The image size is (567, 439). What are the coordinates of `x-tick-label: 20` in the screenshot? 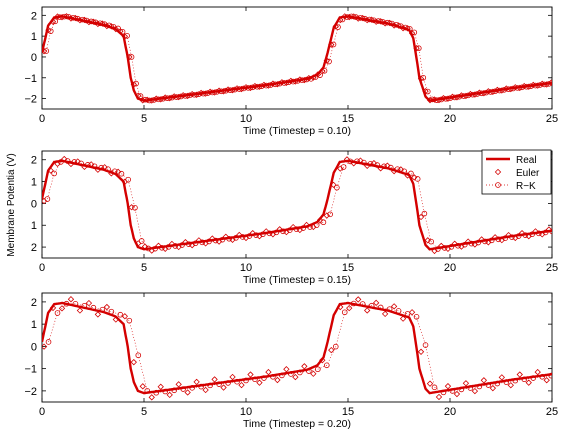 It's located at (450, 119).